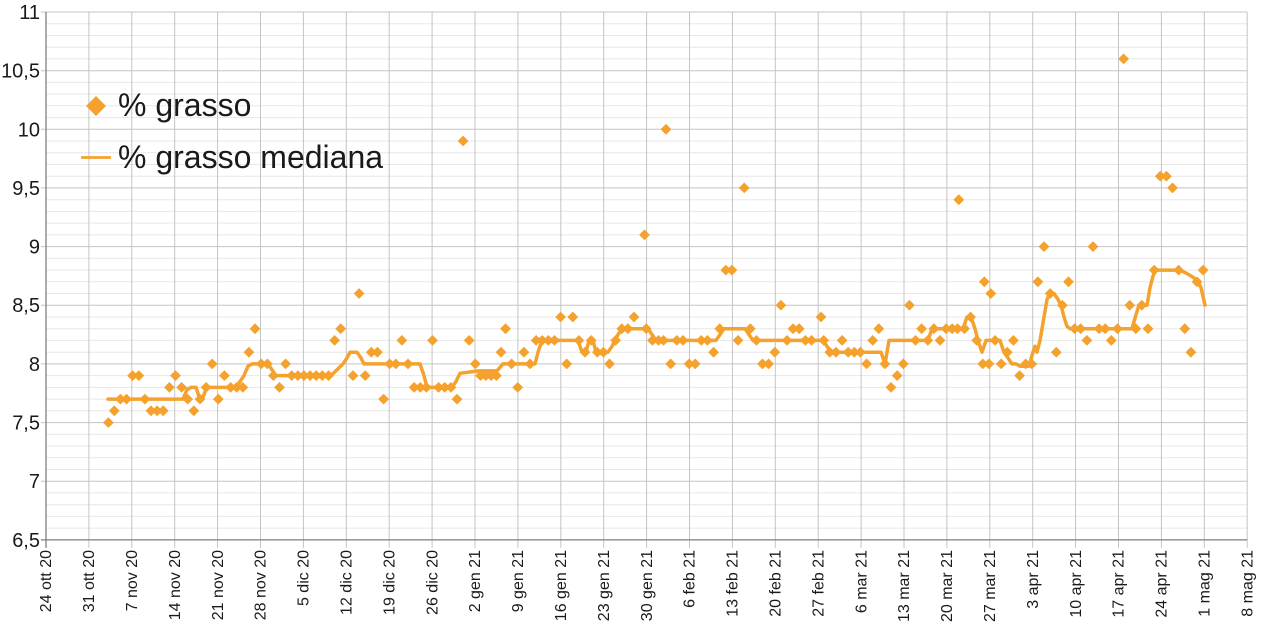 The width and height of the screenshot is (1263, 635). I want to click on svg-text: 9 gen 21, so click(518, 581).